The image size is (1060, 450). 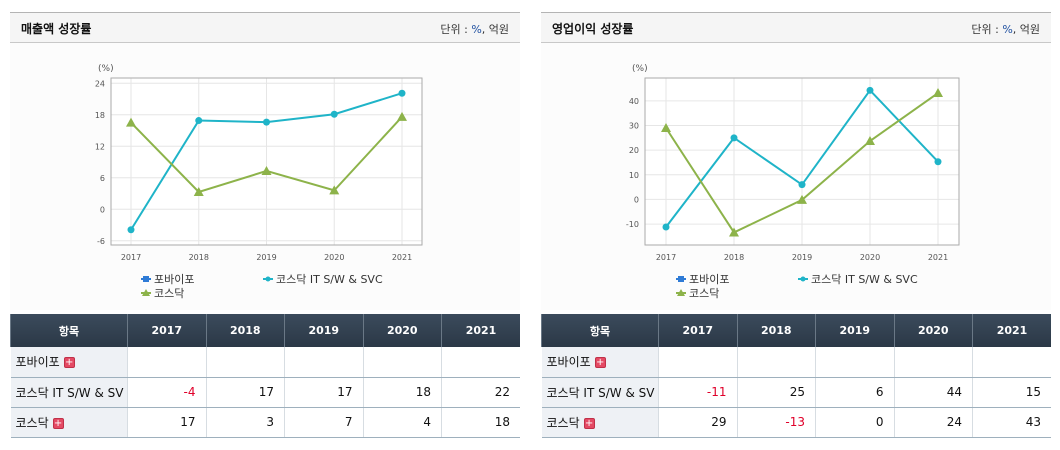 What do you see at coordinates (593, 29) in the screenshot?
I see `panel-title: 영업이익 성장률` at bounding box center [593, 29].